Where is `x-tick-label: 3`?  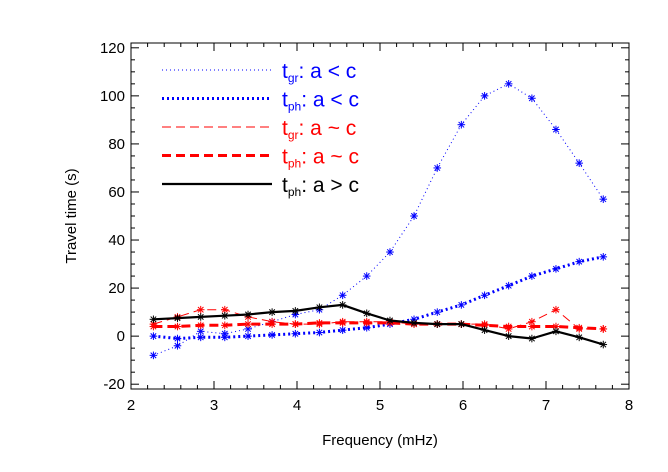
x-tick-label: 3 is located at coordinates (214, 405).